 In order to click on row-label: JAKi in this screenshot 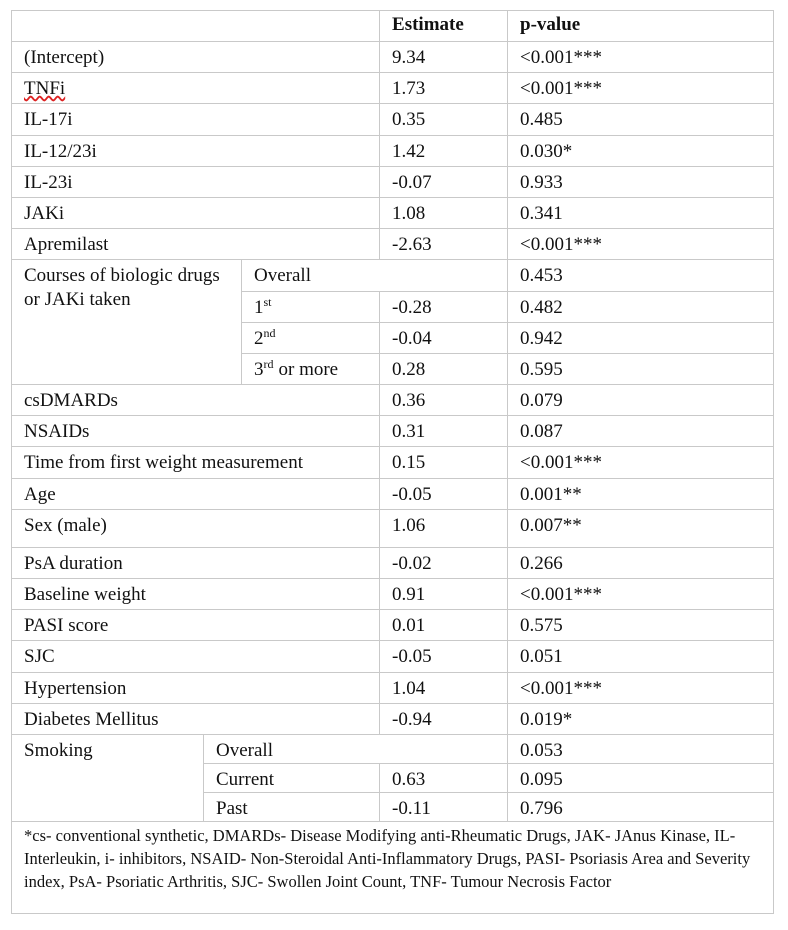, I will do `click(195, 213)`.